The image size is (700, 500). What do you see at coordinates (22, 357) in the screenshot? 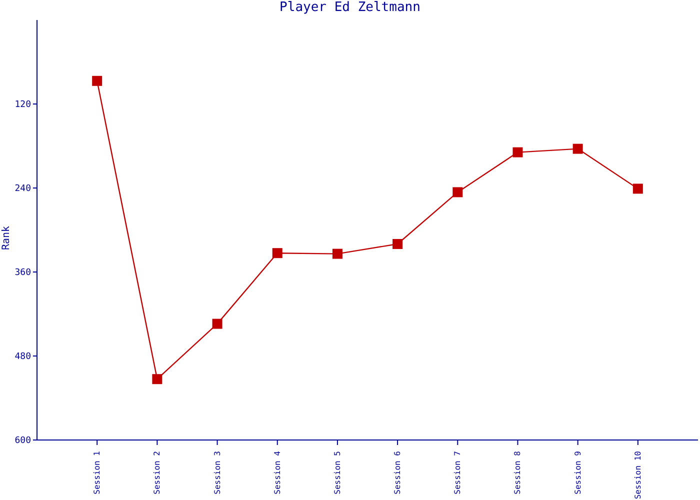
I see `y-tick-label: 480` at bounding box center [22, 357].